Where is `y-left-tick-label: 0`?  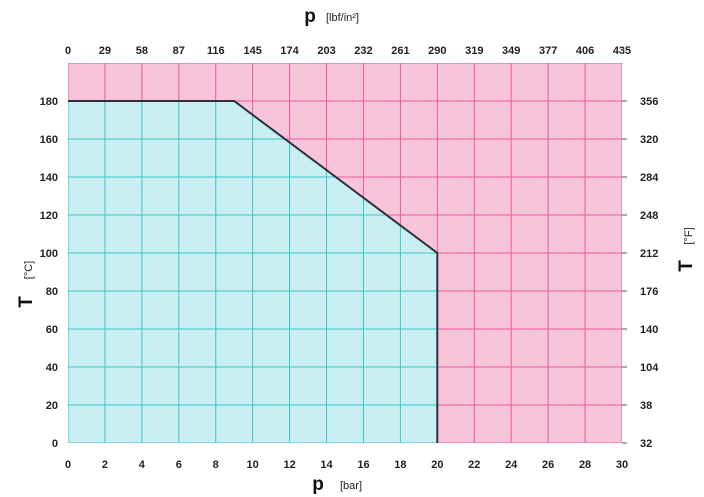 y-left-tick-label: 0 is located at coordinates (55, 444).